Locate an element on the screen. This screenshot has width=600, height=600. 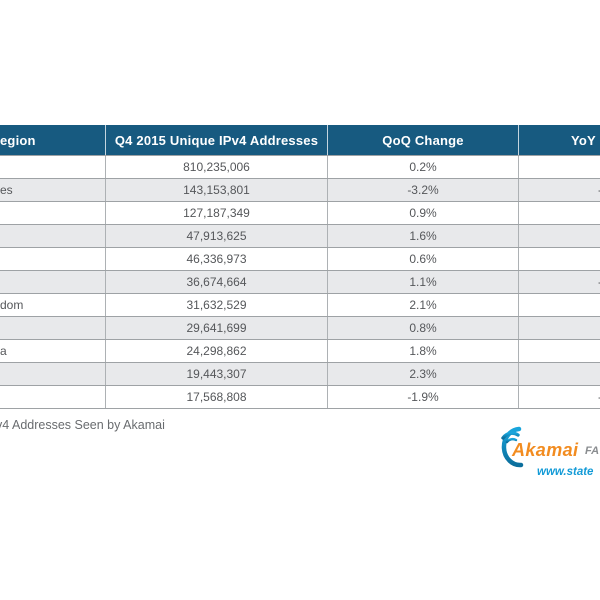
qoq-cell: 0.2% is located at coordinates (422, 167).